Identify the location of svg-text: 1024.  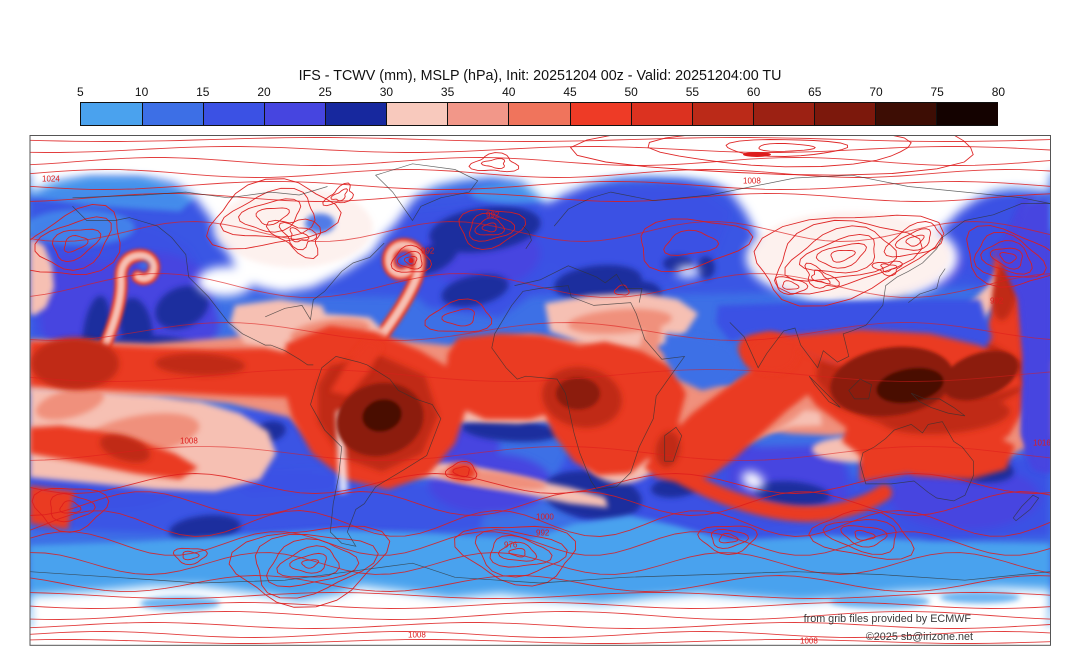
(51, 179).